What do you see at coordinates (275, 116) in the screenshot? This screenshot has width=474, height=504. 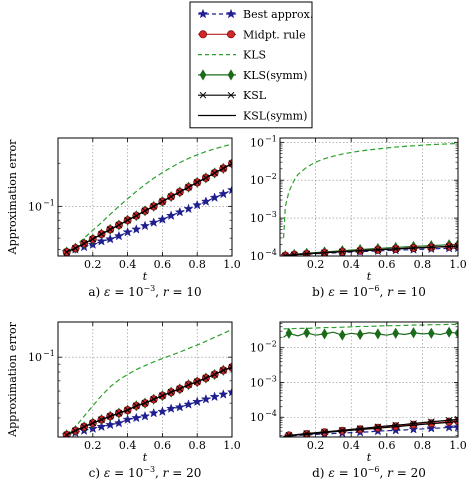 I see `legend-label-ksl-symm: KSL(symm)` at bounding box center [275, 116].